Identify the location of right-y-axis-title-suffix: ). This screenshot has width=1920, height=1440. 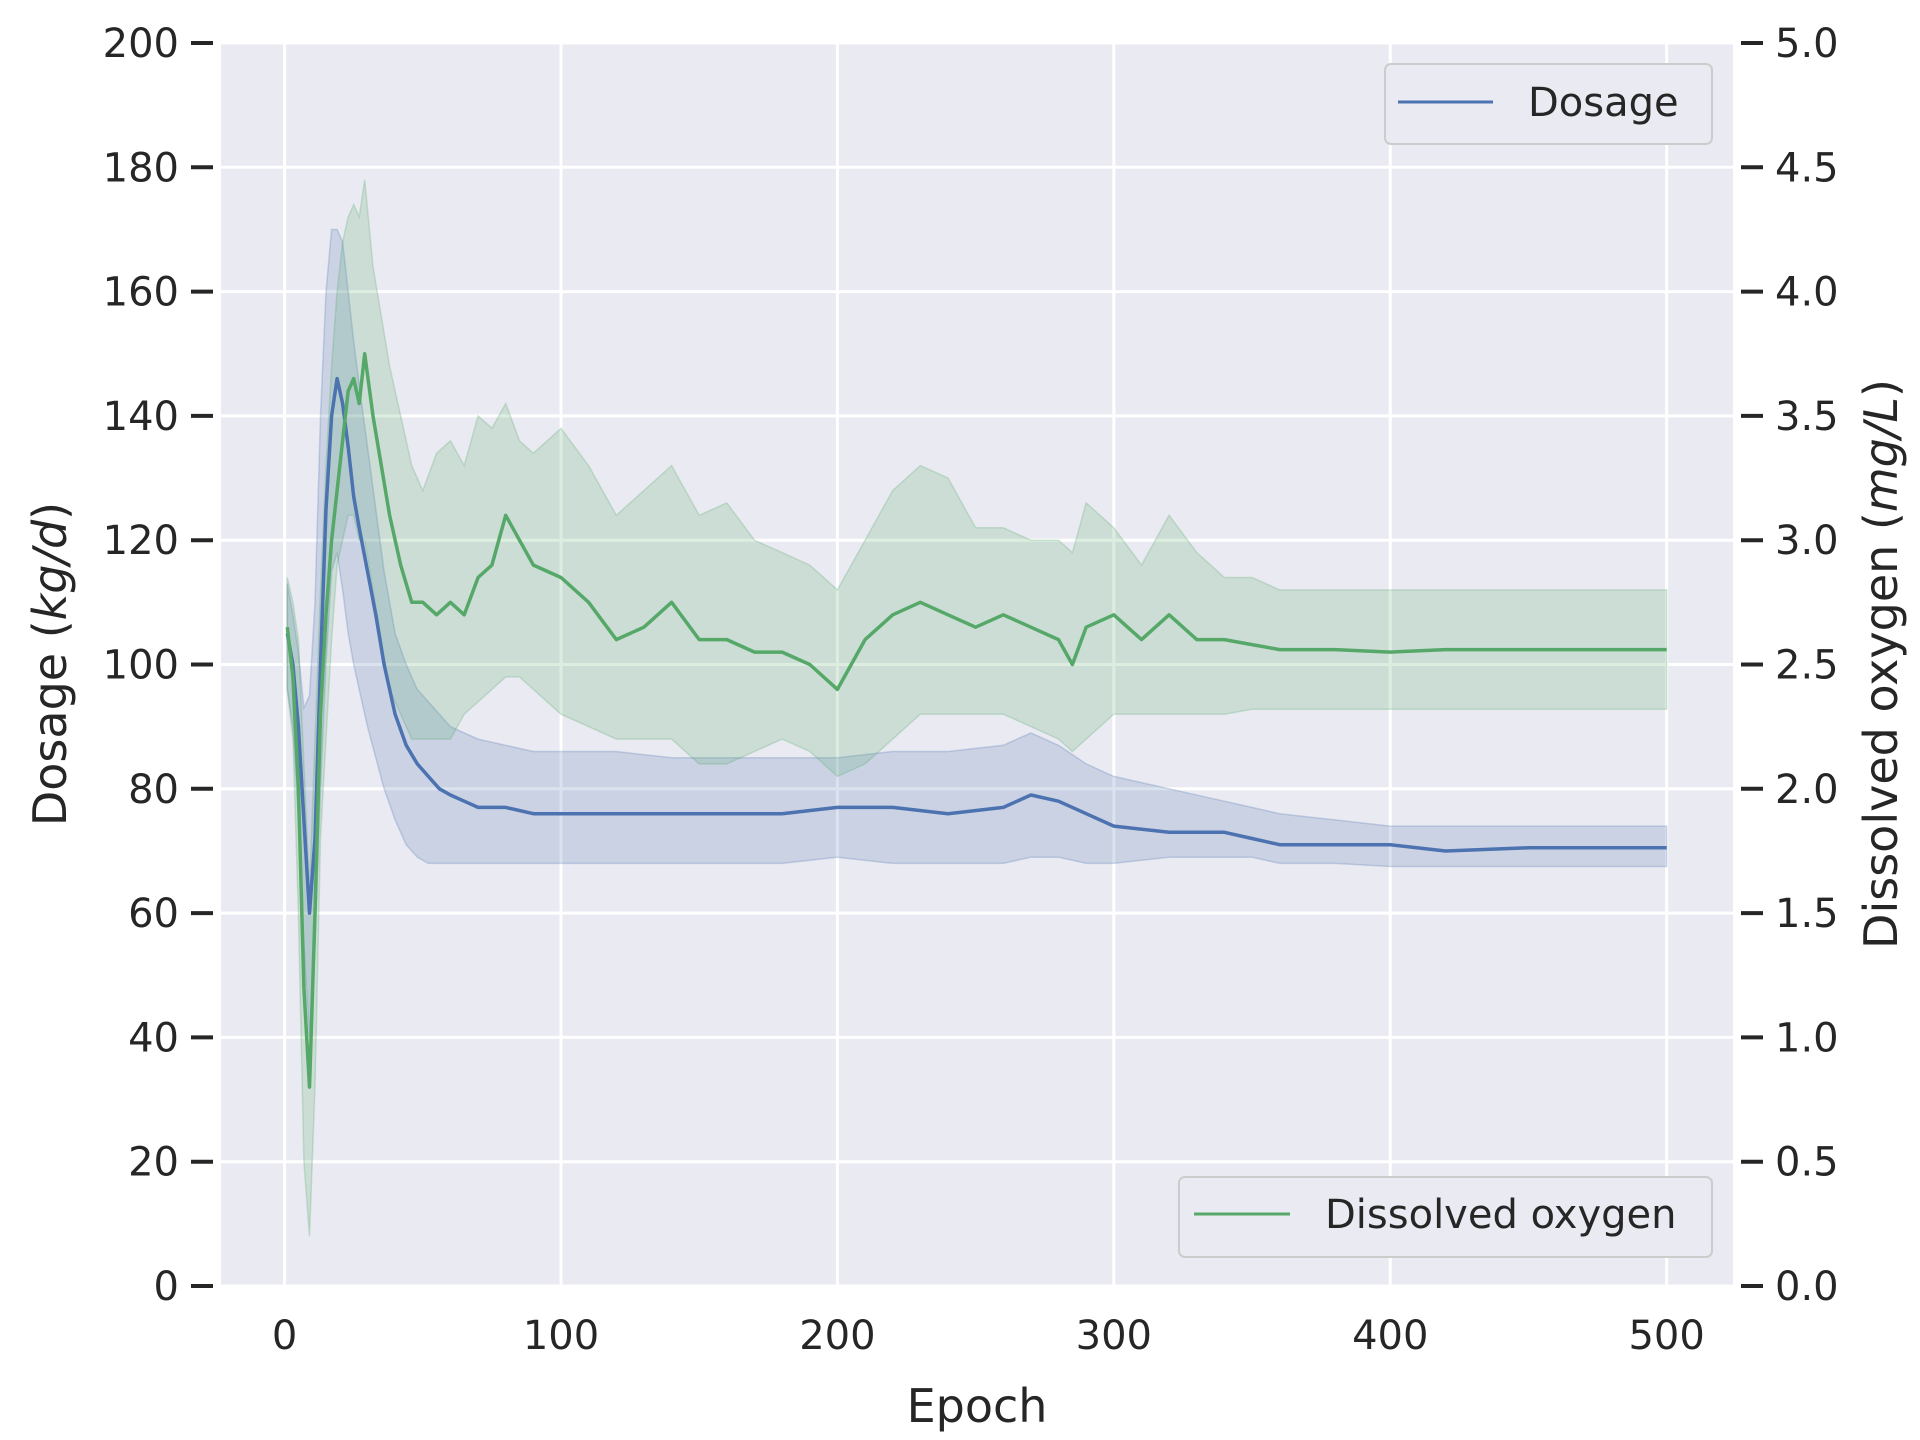
(1881, 388).